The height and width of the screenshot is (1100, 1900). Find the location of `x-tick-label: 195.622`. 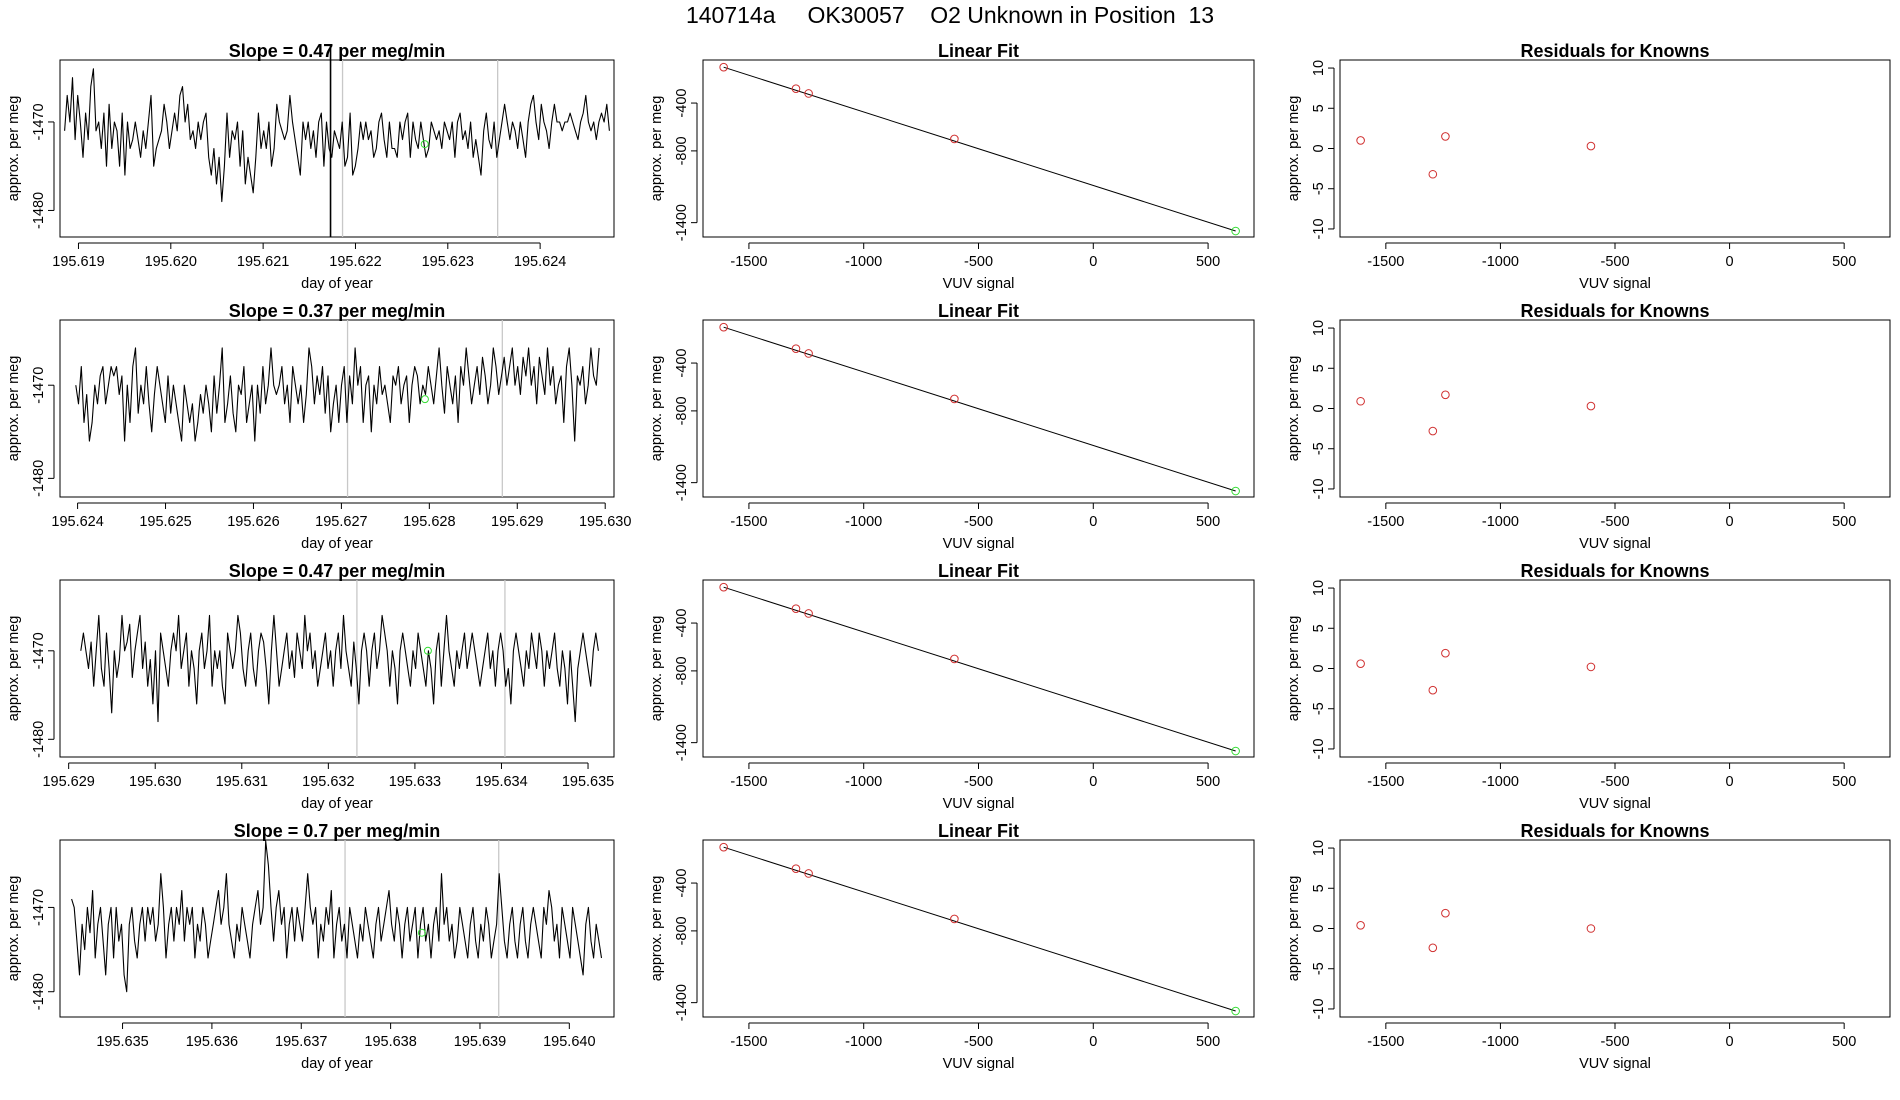

x-tick-label: 195.622 is located at coordinates (355, 262).